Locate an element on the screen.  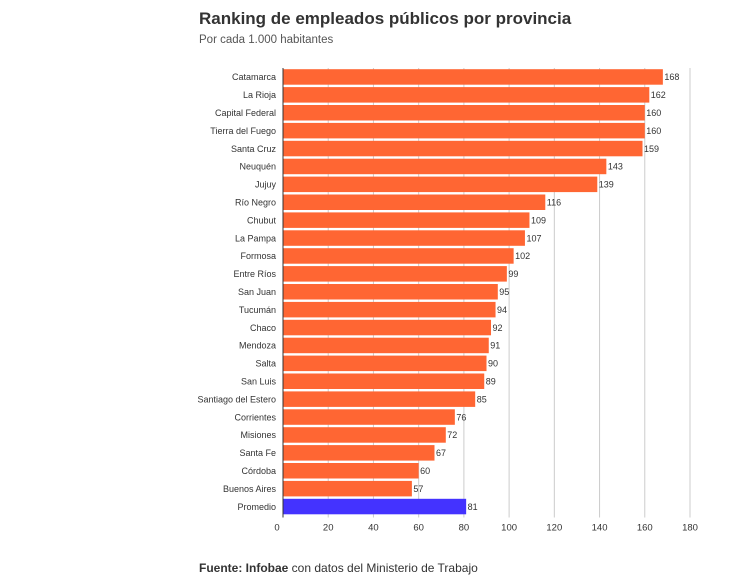
category-label: San Luis is located at coordinates (259, 381).